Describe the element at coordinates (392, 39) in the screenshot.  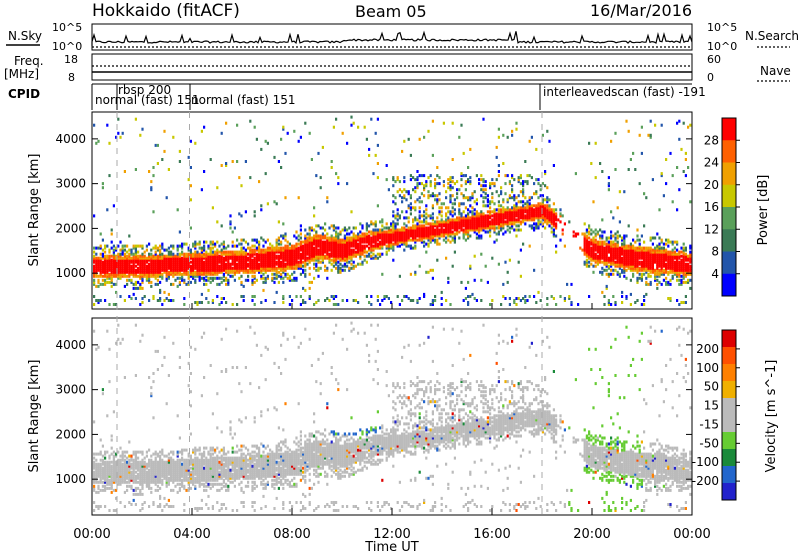
I see `noise-trace` at that location.